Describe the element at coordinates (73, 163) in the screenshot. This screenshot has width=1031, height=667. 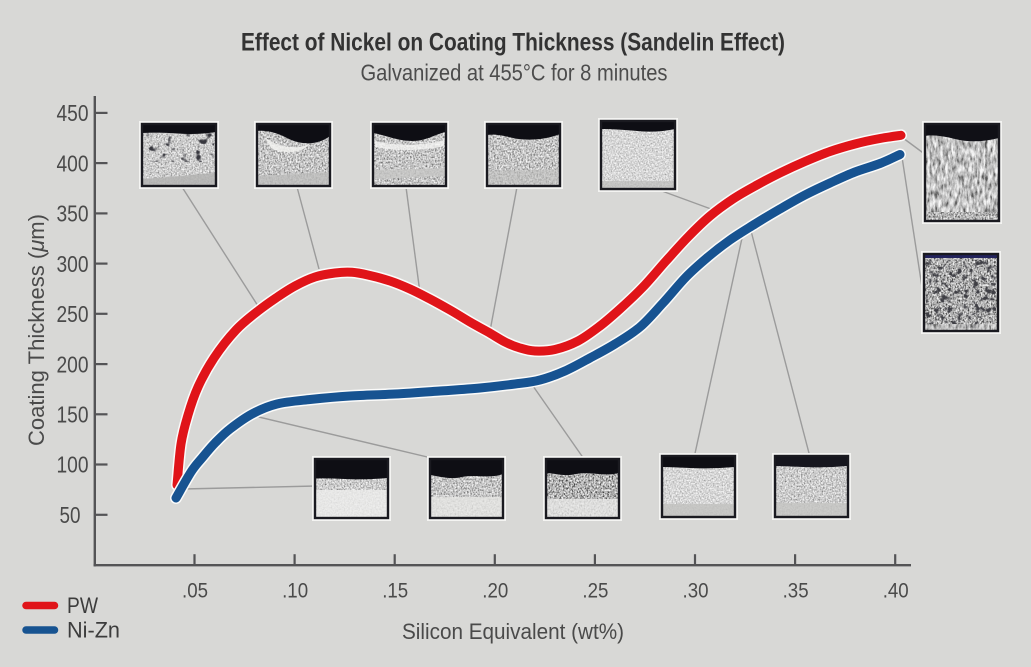
I see `svg-text: 400` at that location.